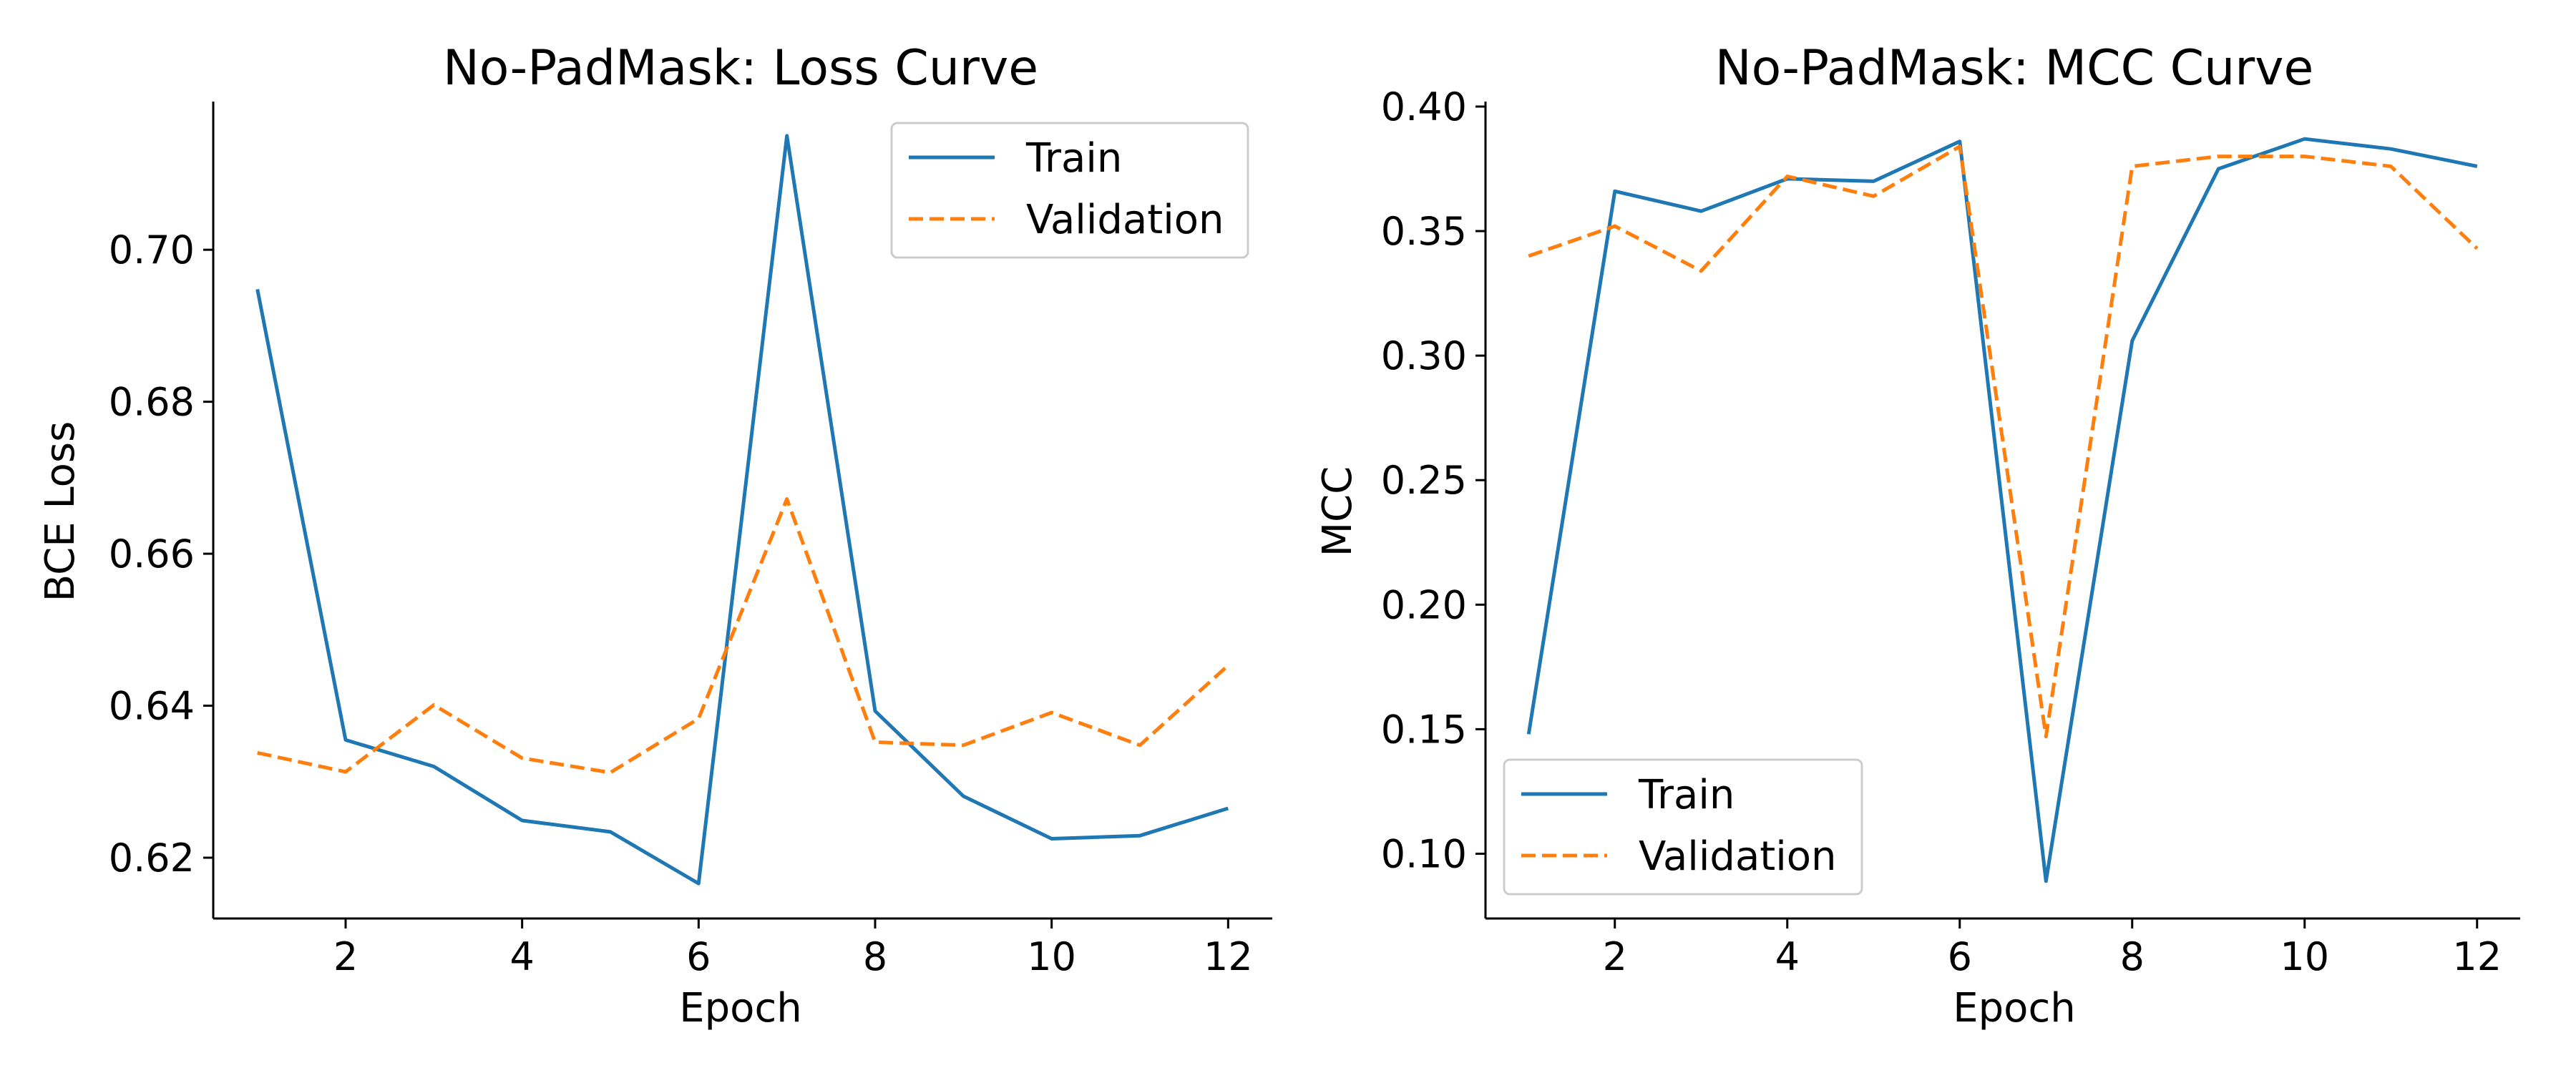 This screenshot has width=2576, height=1073. Describe the element at coordinates (1424, 480) in the screenshot. I see `mcc-chart-y-tick-label: 0.25` at that location.